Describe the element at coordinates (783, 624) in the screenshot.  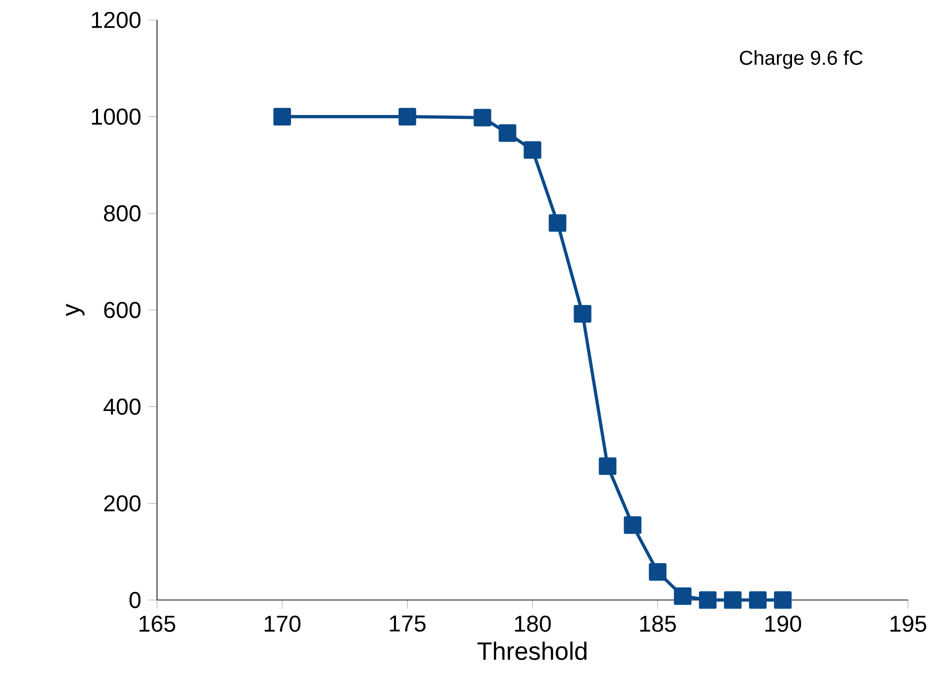
I see `x-tick-label: 190` at that location.